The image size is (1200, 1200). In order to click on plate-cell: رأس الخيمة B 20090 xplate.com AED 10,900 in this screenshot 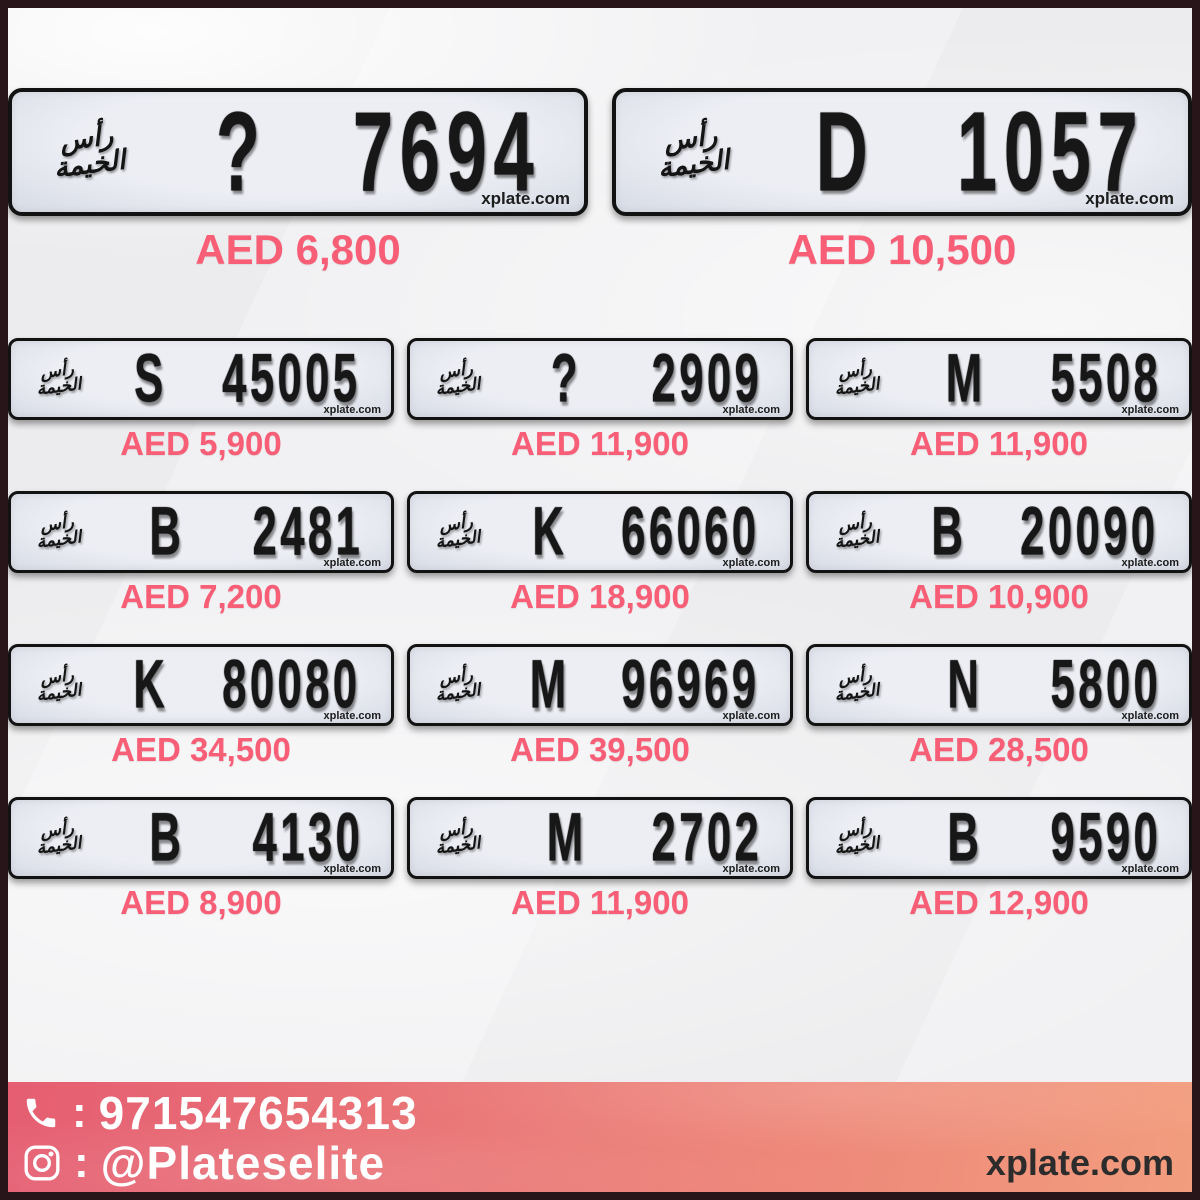, I will do `click(999, 553)`.